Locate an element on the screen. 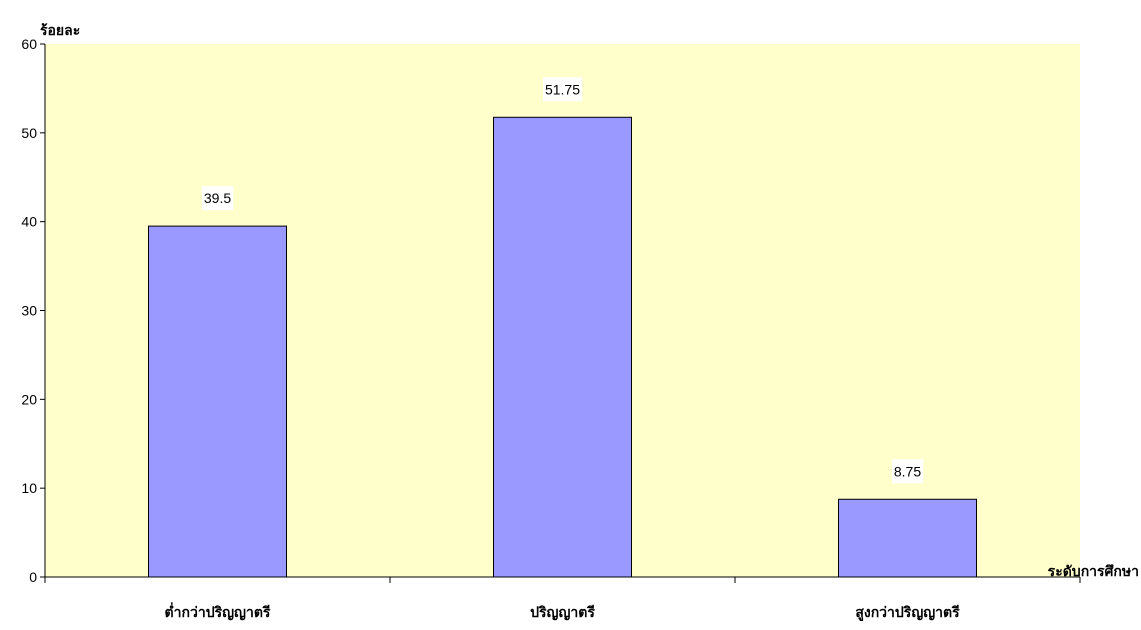 This screenshot has height=630, width=1141. data-label: 39.5 is located at coordinates (217, 198).